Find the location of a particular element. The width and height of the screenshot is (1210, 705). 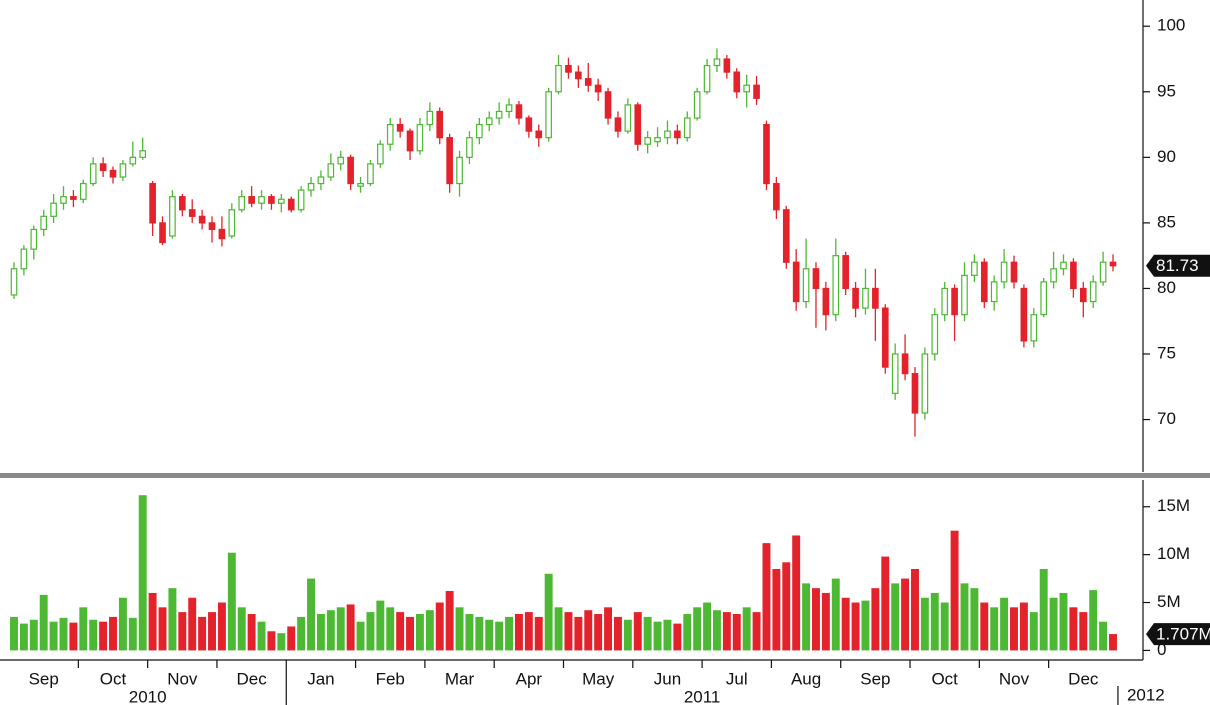

x-tick-label: Nov is located at coordinates (182, 678).